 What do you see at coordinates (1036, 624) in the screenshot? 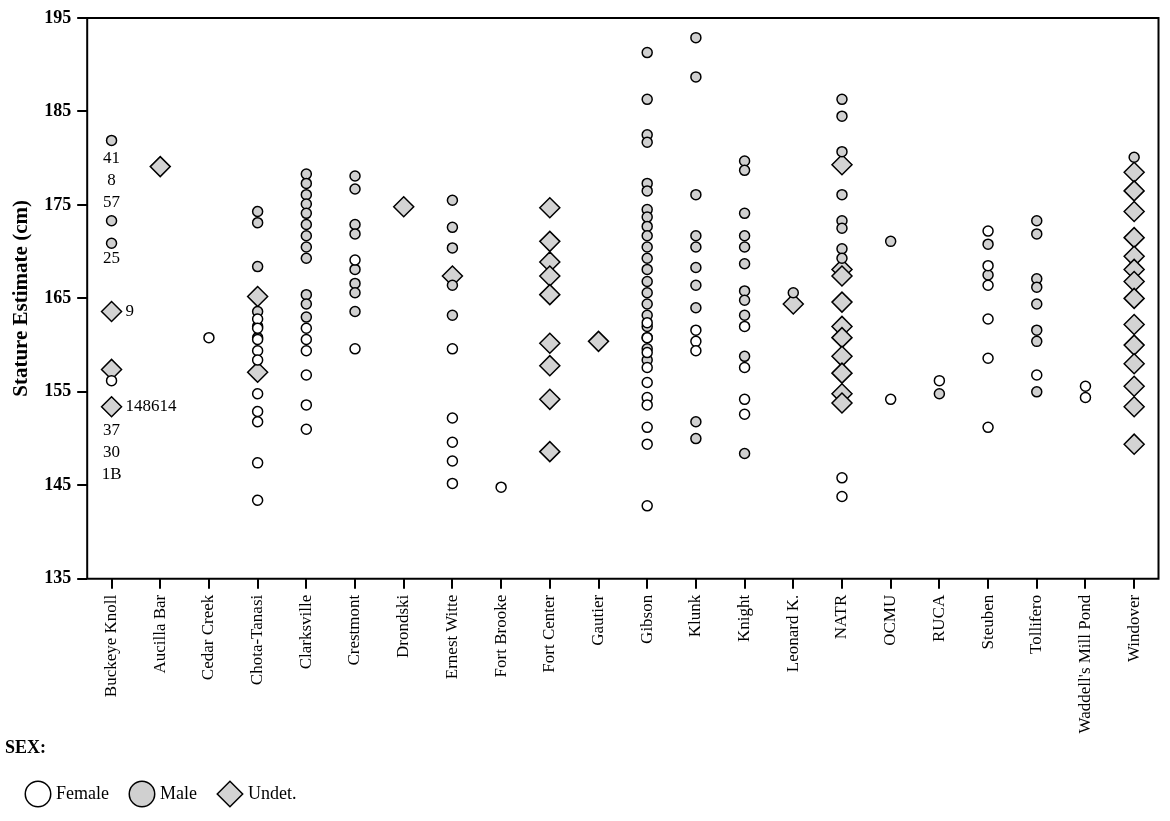
I see `x-tick-label: Tollifero` at bounding box center [1036, 624].